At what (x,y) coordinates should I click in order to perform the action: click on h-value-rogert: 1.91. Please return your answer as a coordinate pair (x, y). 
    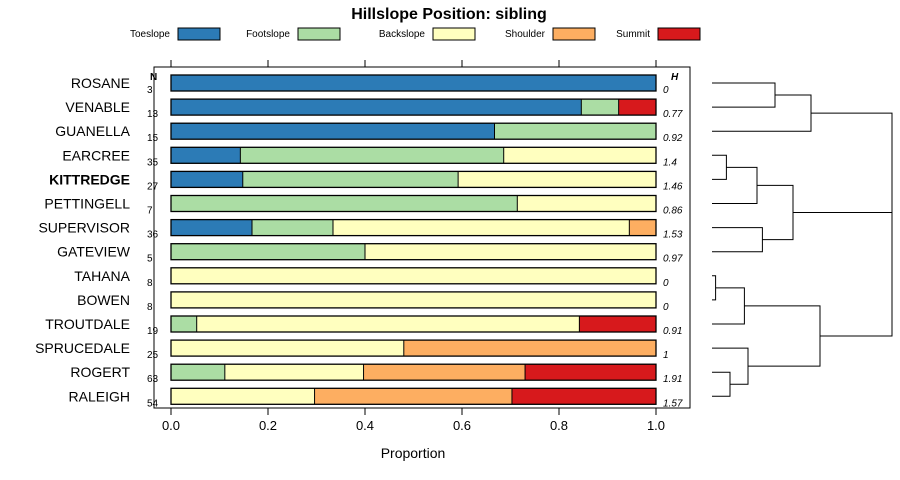
    Looking at the image, I should click on (672, 379).